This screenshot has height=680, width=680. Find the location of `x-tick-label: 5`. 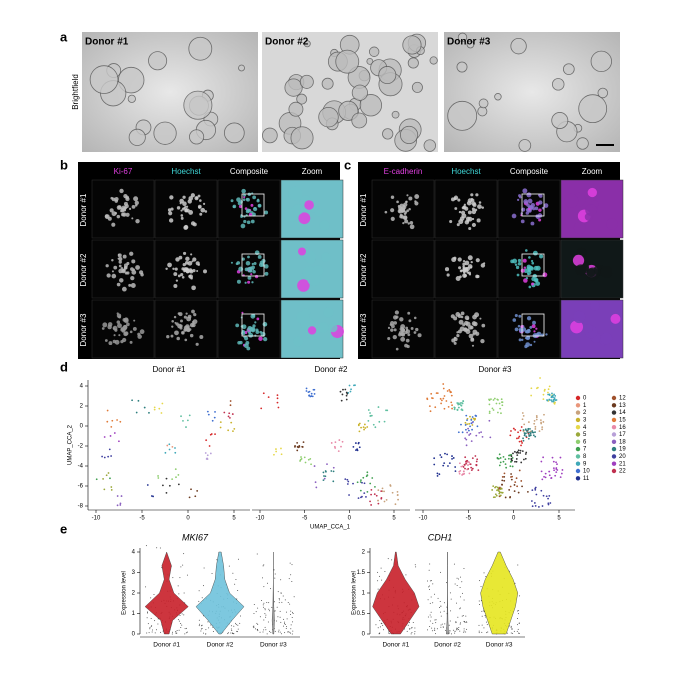

x-tick-label: 5 is located at coordinates (559, 519).